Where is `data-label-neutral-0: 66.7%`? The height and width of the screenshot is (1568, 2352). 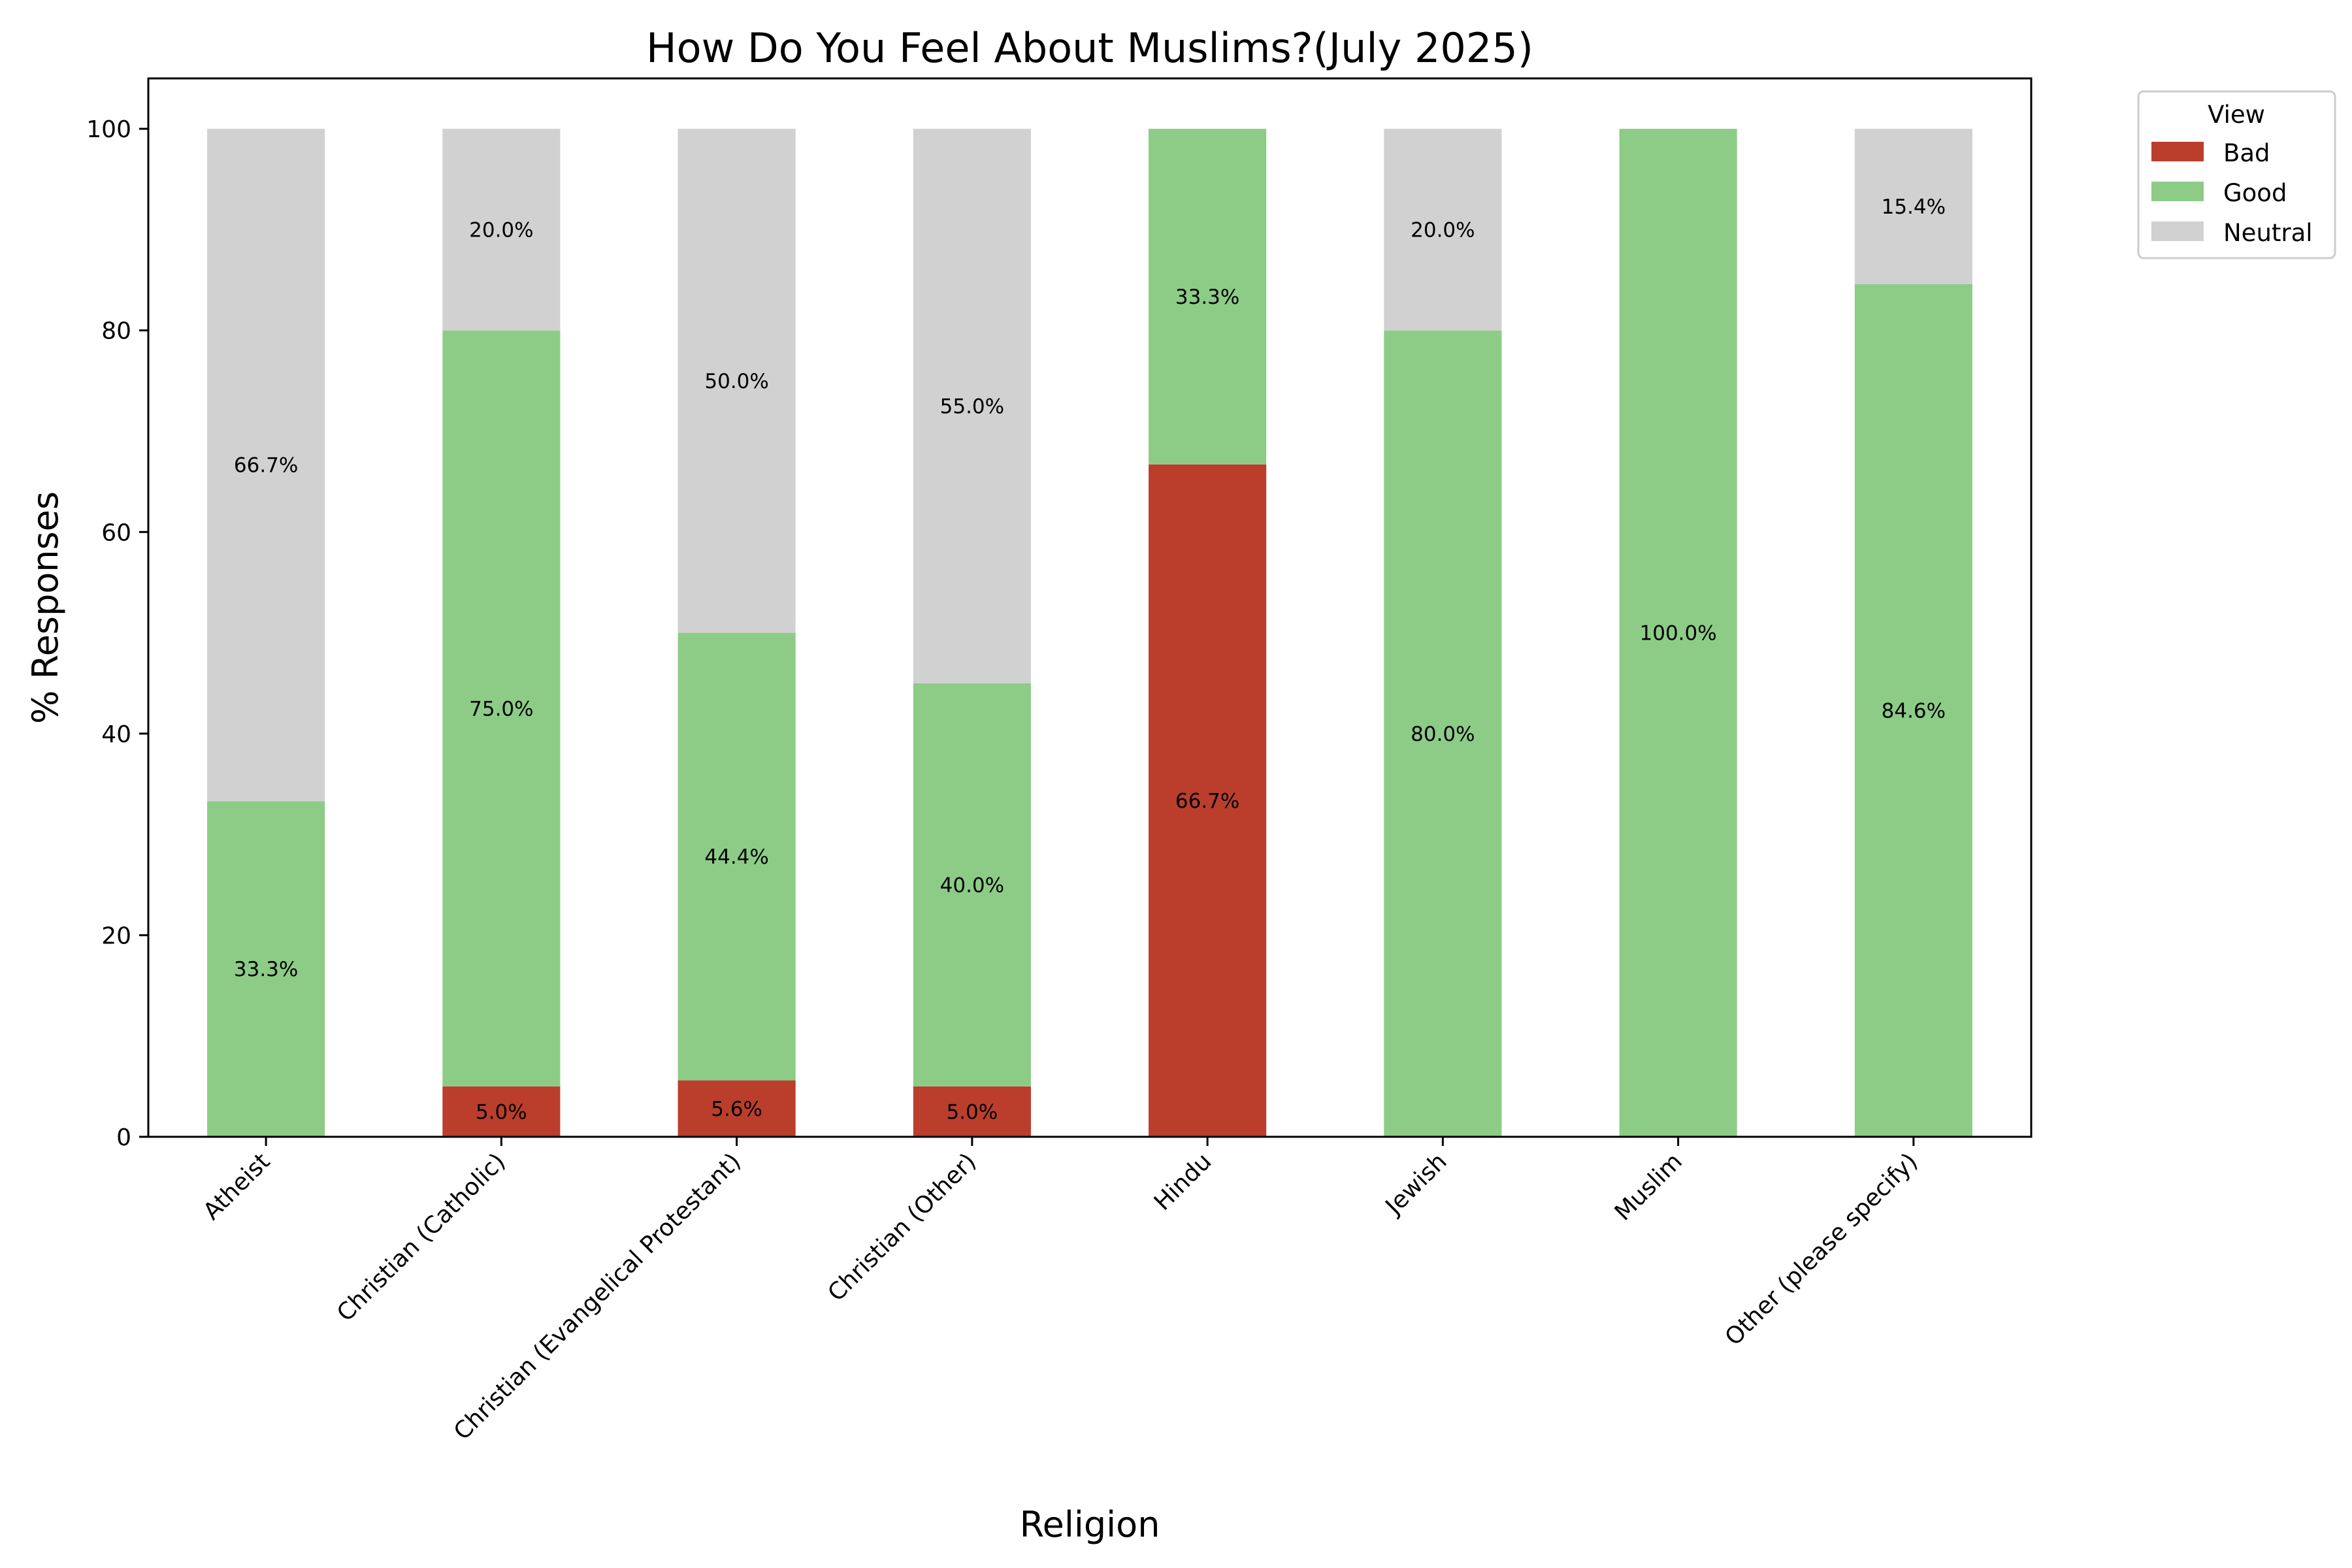
data-label-neutral-0: 66.7% is located at coordinates (266, 466).